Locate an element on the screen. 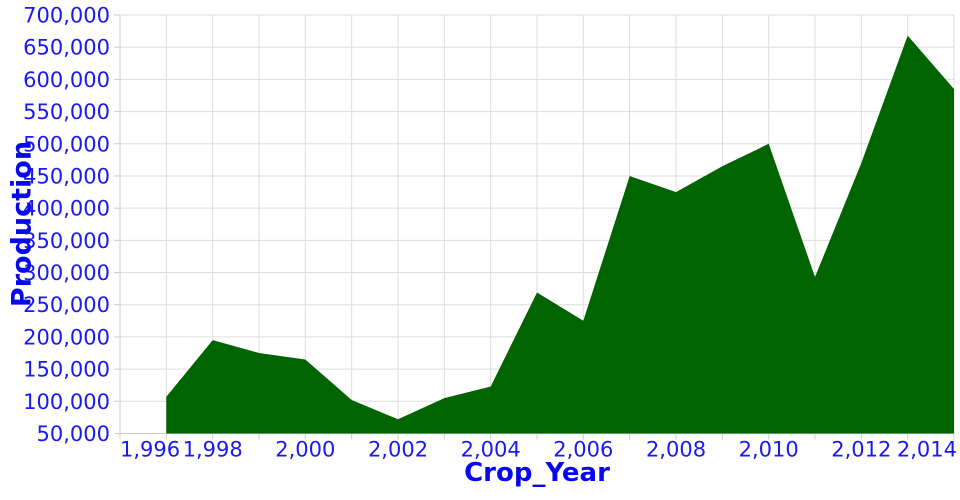 The image size is (960, 500). x-tick-label: 2,012 is located at coordinates (861, 450).